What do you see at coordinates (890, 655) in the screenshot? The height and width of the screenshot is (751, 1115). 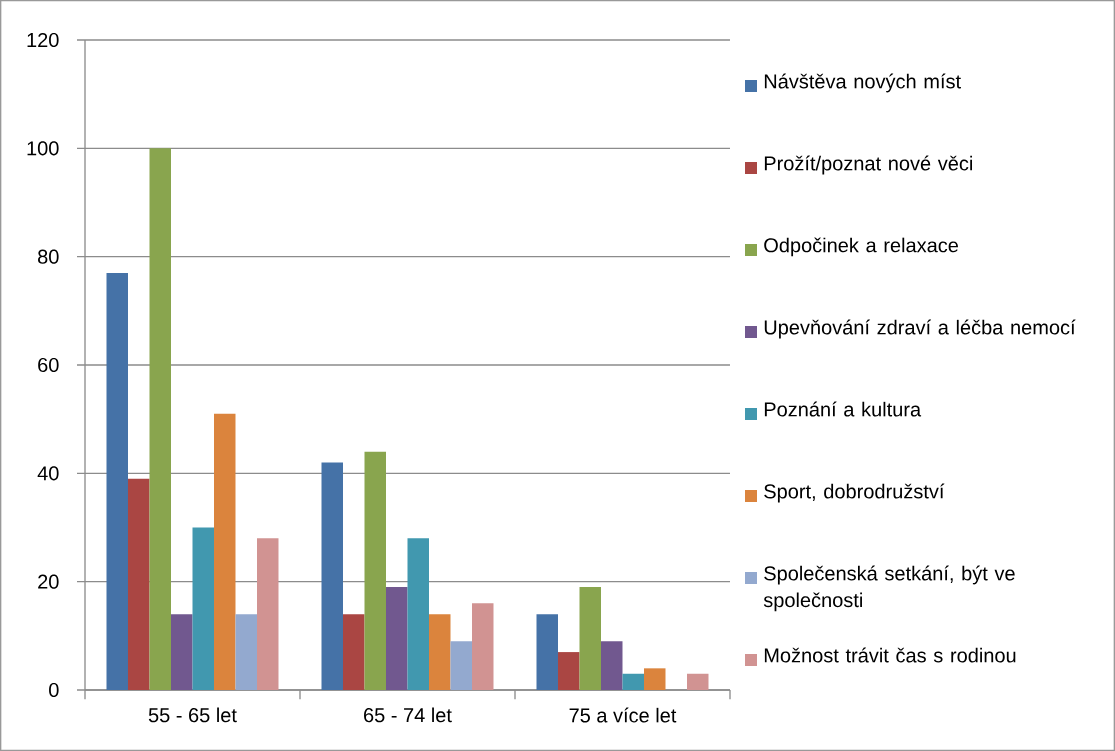 I see `legend-label: Možnost trávit čas s rodinou` at bounding box center [890, 655].